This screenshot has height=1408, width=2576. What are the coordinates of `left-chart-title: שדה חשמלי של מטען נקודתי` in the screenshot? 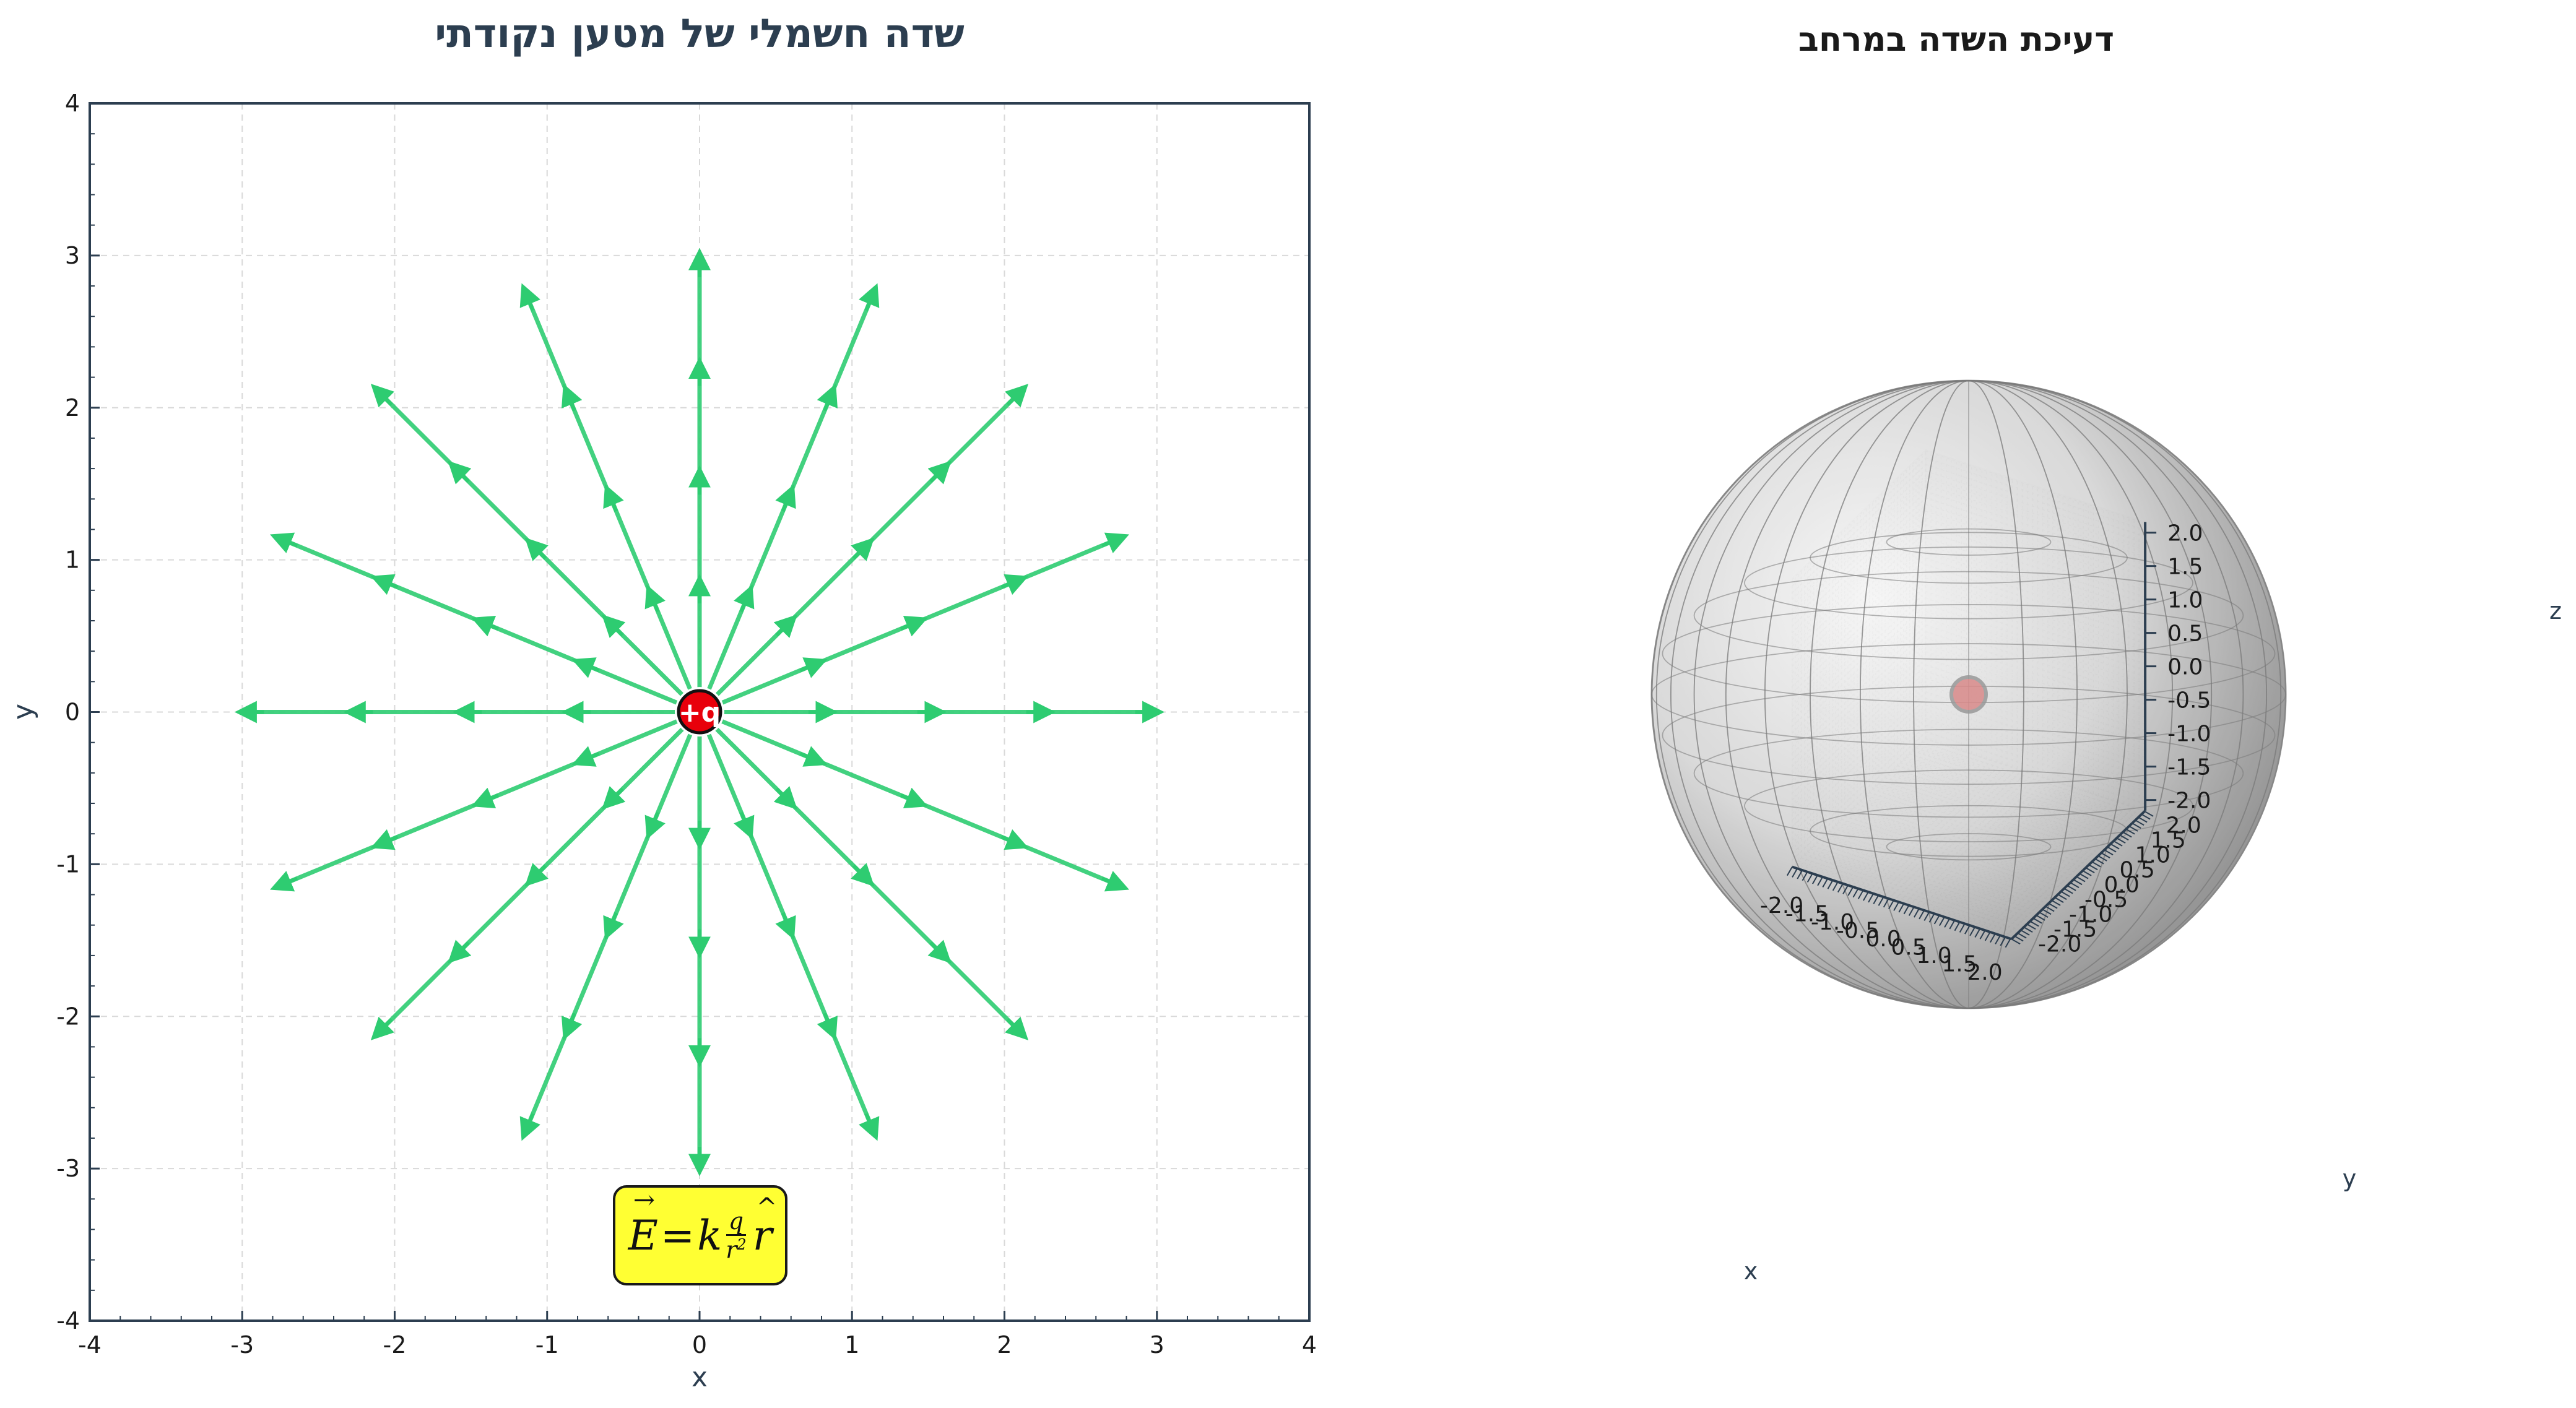 It's located at (700, 34).